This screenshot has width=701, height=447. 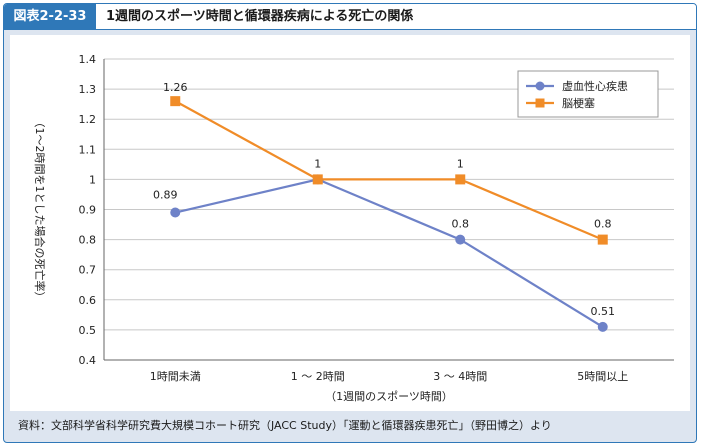 What do you see at coordinates (88, 300) in the screenshot?
I see `y-tick-label: 0.6` at bounding box center [88, 300].